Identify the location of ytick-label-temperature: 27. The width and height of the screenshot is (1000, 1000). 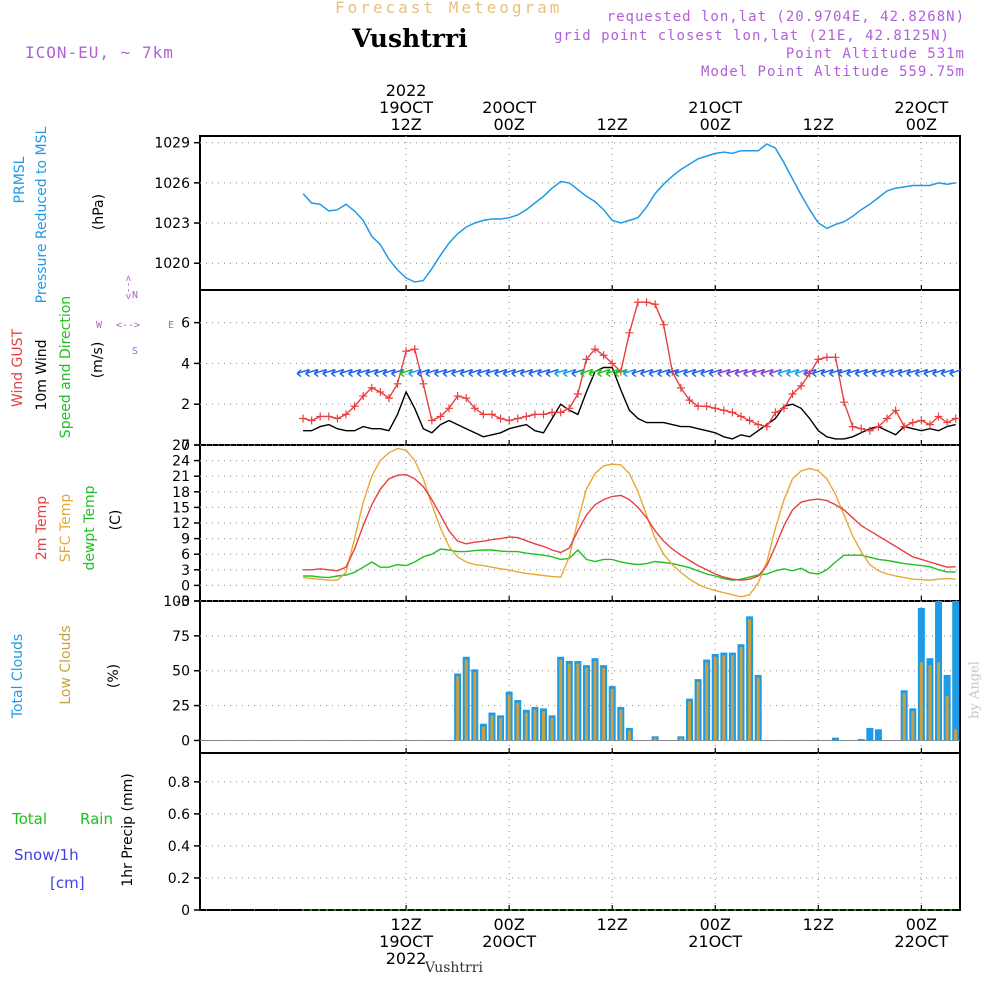
(181, 446).